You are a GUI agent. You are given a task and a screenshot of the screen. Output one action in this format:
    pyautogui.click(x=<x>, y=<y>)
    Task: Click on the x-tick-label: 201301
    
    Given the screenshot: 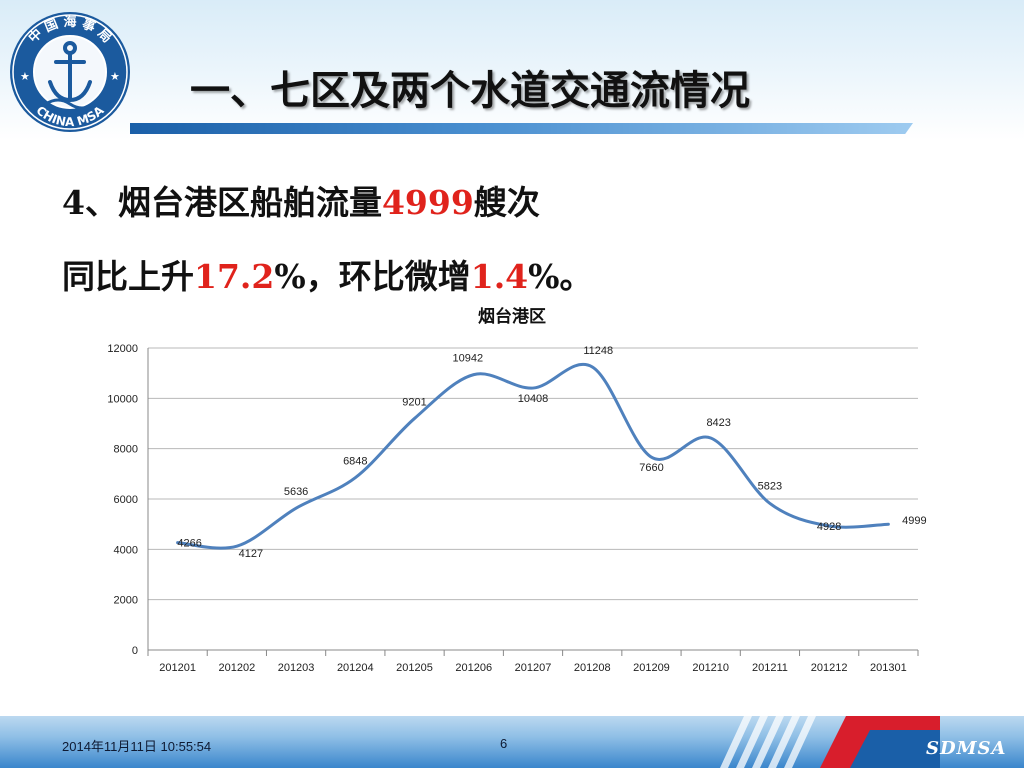 What is the action you would take?
    pyautogui.click(x=888, y=668)
    